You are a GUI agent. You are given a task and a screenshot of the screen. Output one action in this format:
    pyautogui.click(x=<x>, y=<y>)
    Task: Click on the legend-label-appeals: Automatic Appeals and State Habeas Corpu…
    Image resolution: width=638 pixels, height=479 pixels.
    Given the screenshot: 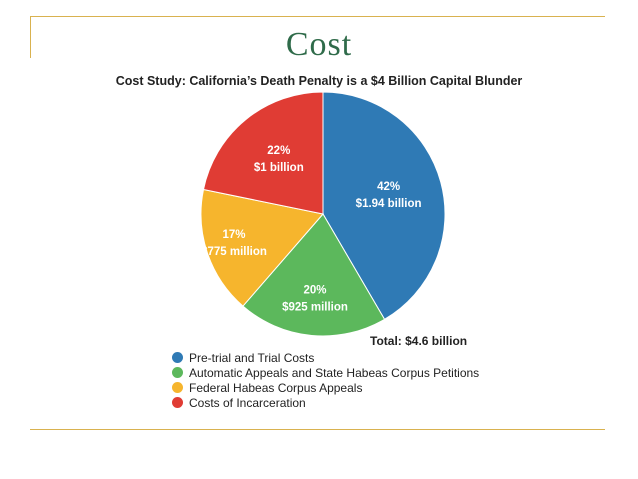 What is the action you would take?
    pyautogui.click(x=334, y=372)
    